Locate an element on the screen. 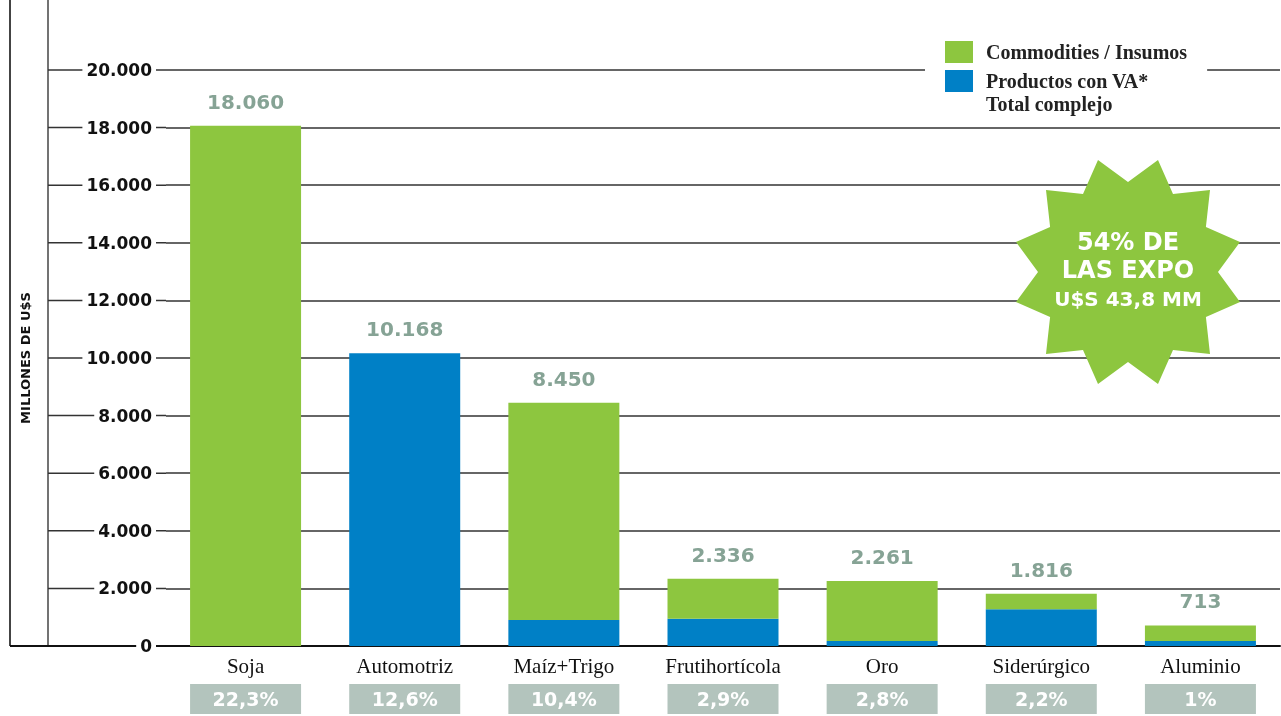  text: 2,8% is located at coordinates (882, 699).